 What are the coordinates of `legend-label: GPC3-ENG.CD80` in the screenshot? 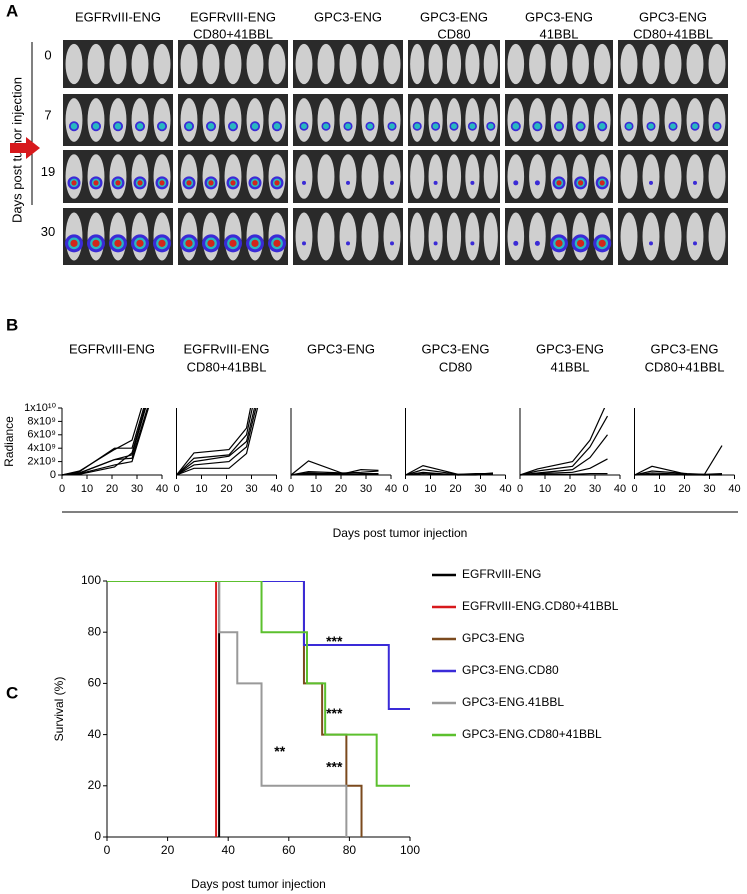 It's located at (510, 670).